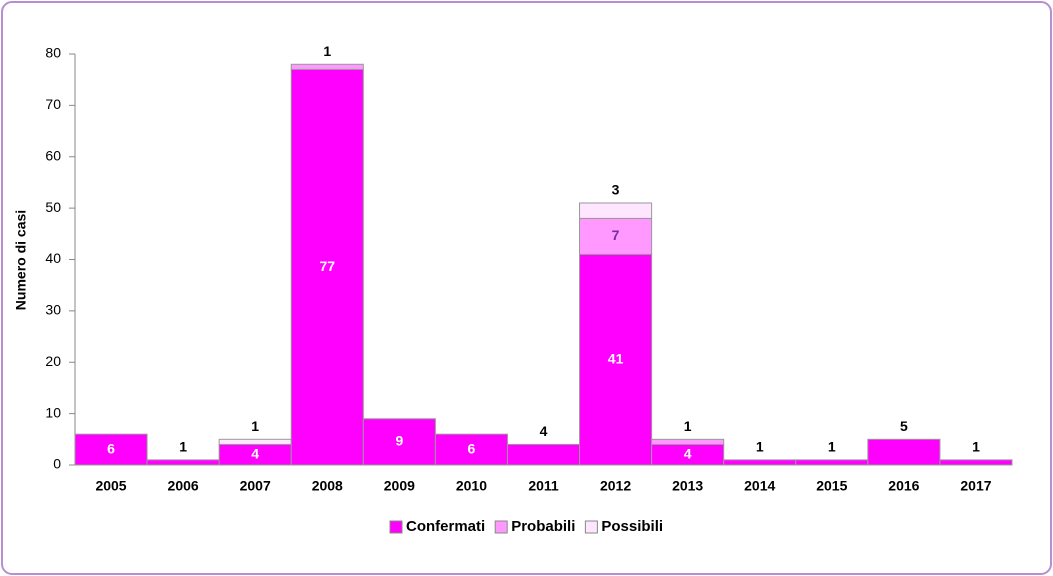  What do you see at coordinates (53, 104) in the screenshot?
I see `y-tick-label: 70` at bounding box center [53, 104].